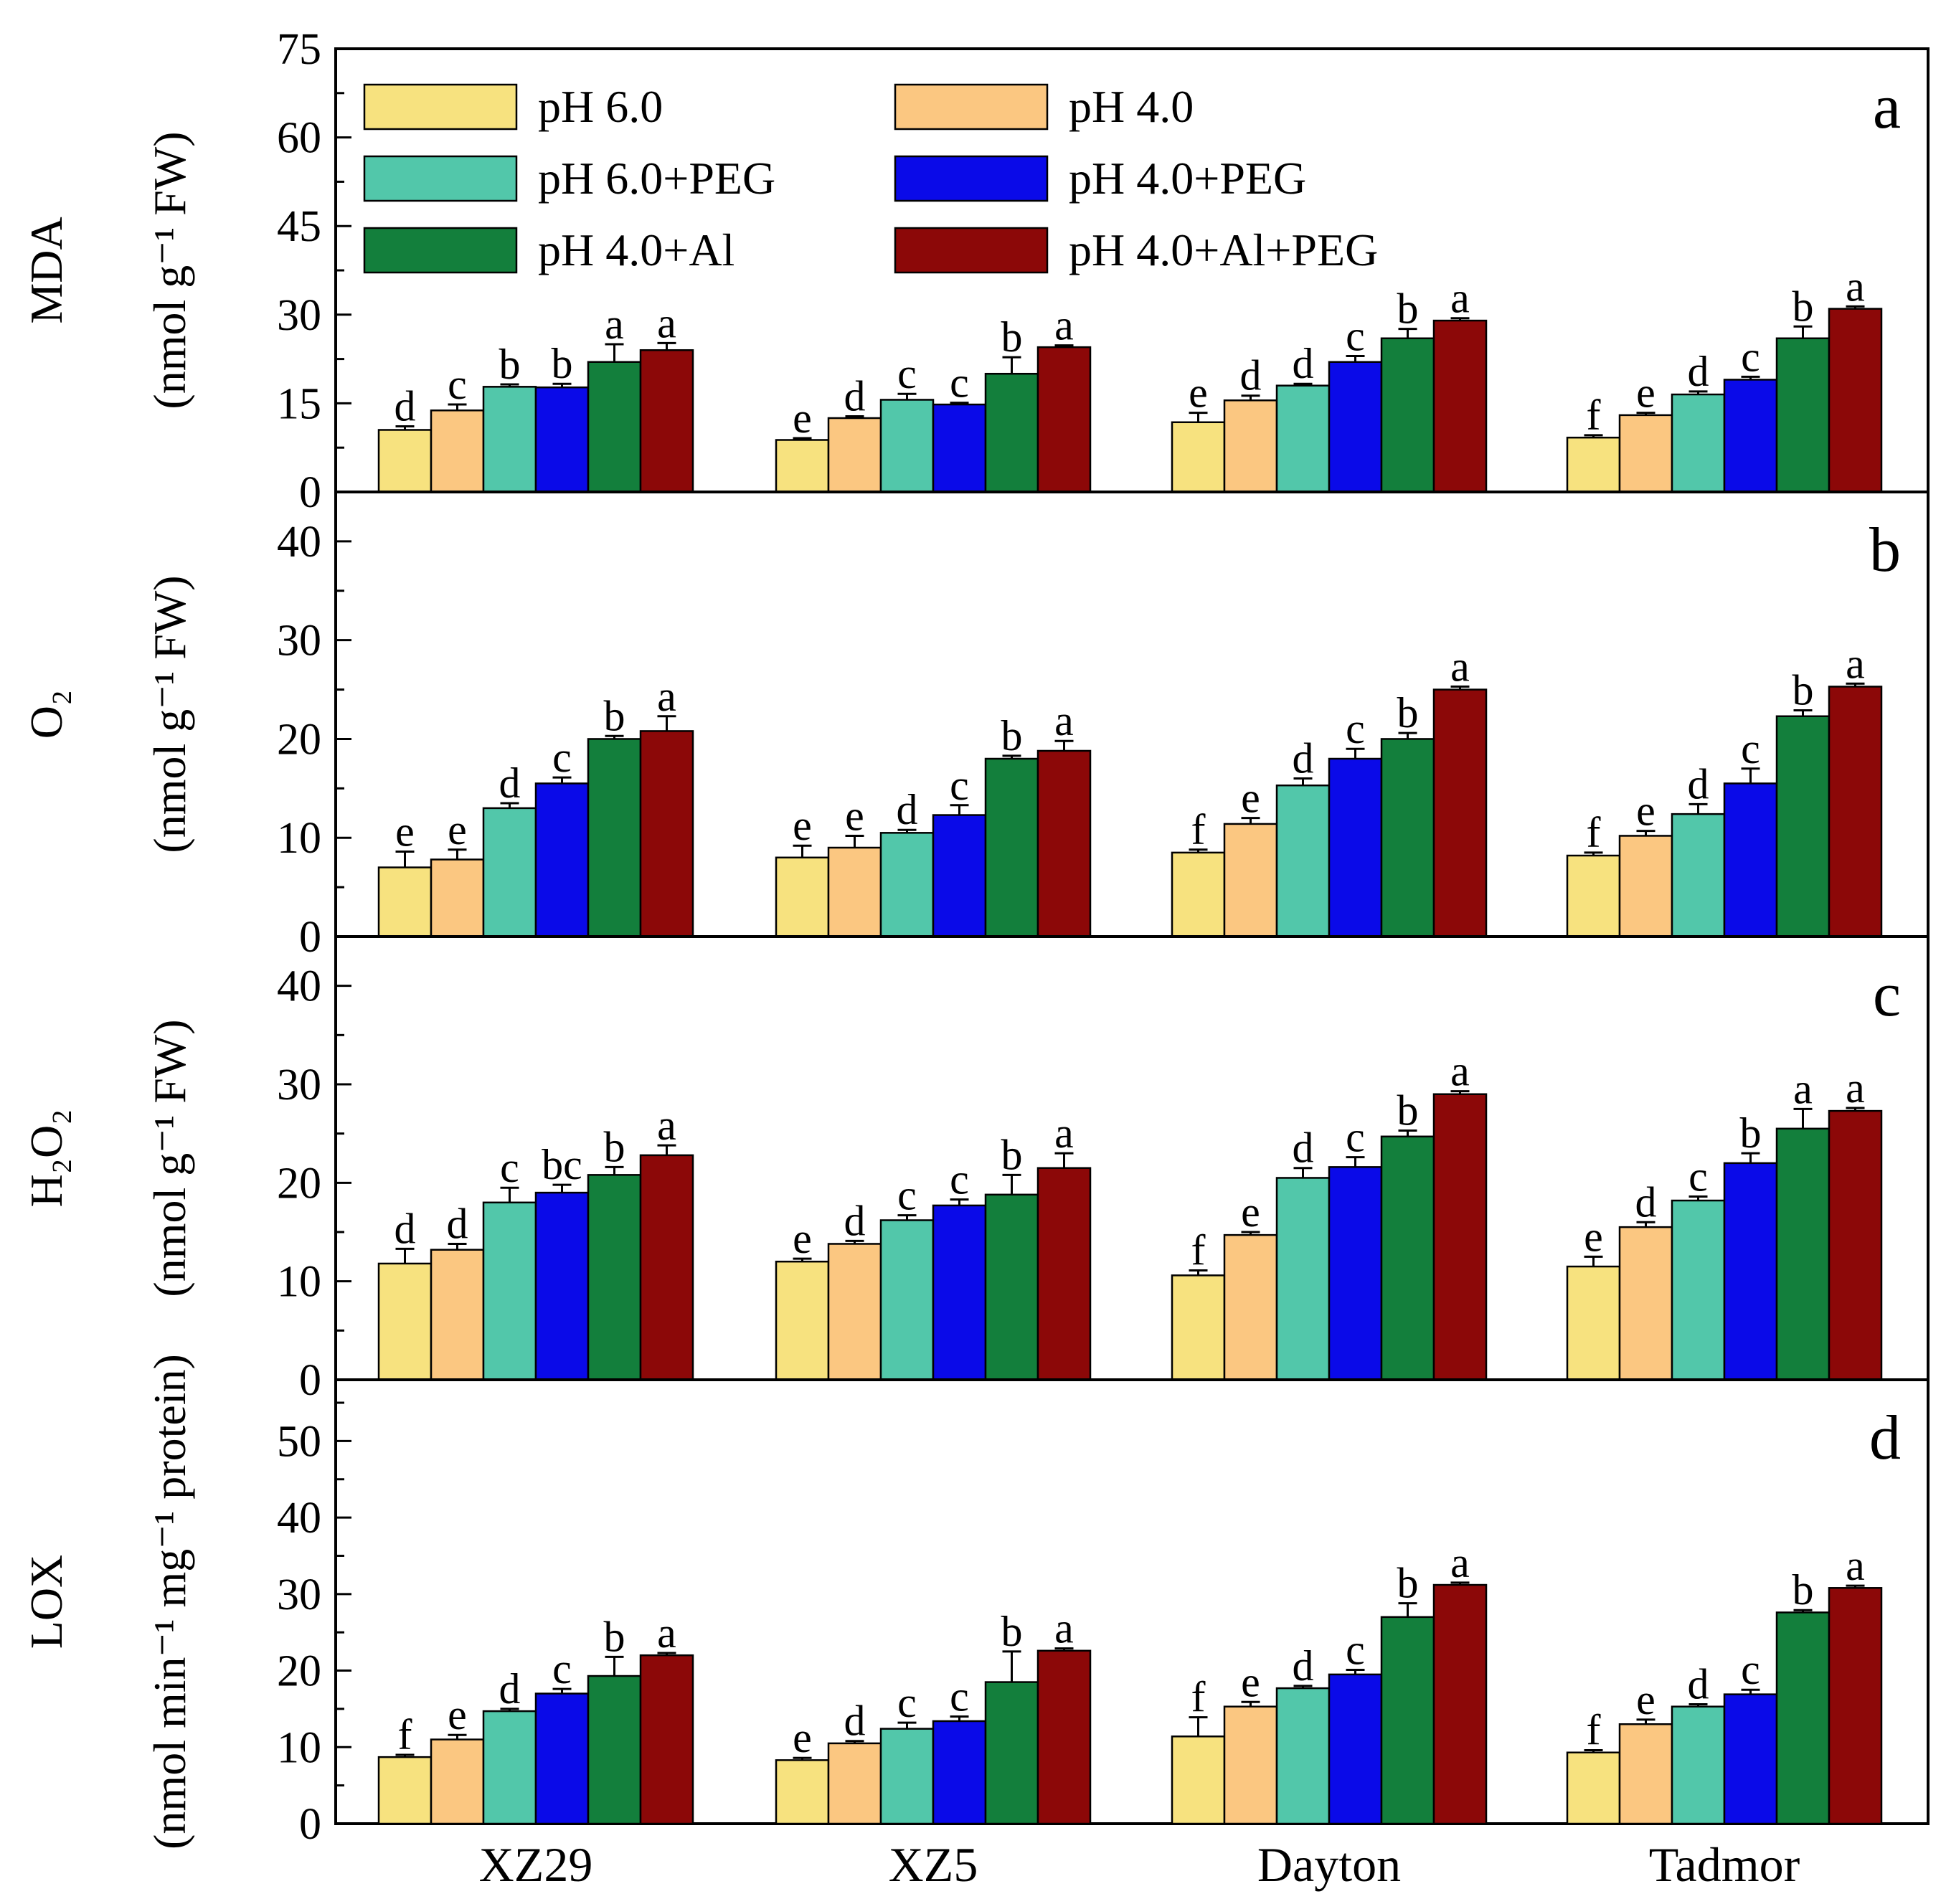  What do you see at coordinates (1223, 249) in the screenshot?
I see `legend-label: pH 4.0+Al+PEG` at bounding box center [1223, 249].